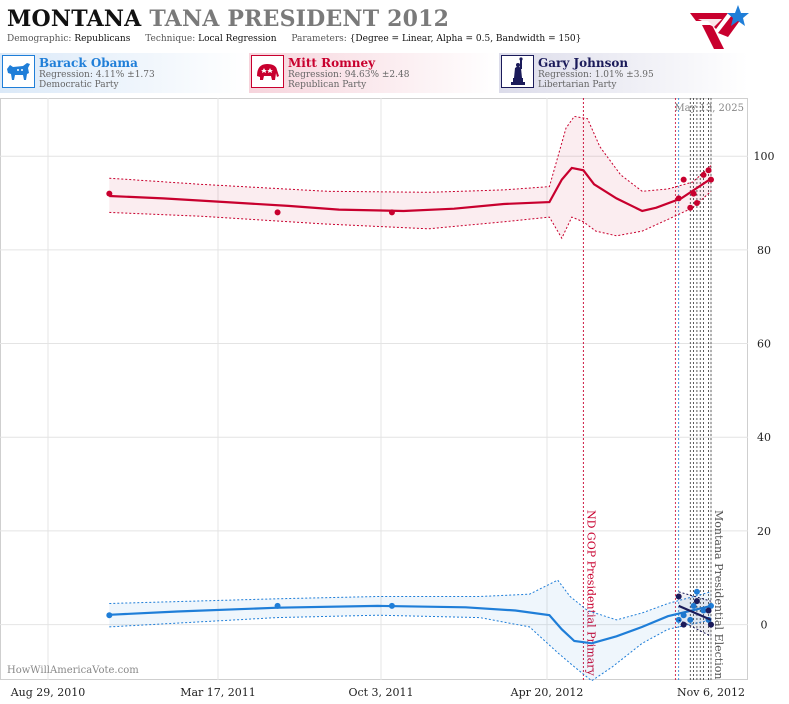  What do you see at coordinates (764, 250) in the screenshot?
I see `y-tick-label: 80` at bounding box center [764, 250].